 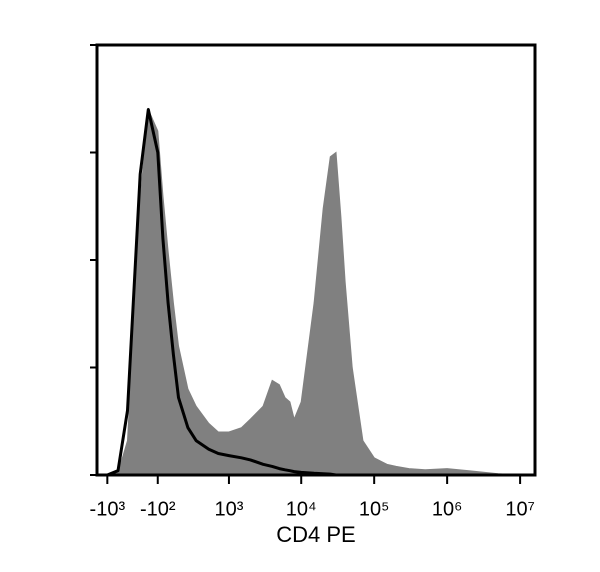 What do you see at coordinates (158, 509) in the screenshot?
I see `x-tick-label: -10²` at bounding box center [158, 509].